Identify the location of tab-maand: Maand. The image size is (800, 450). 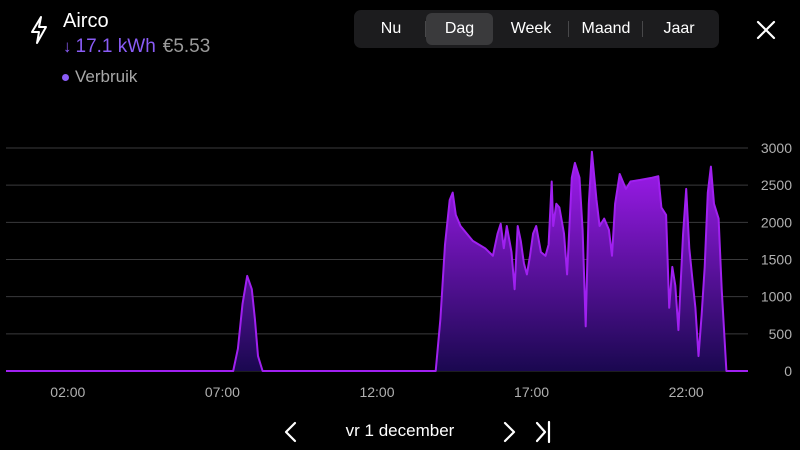
(606, 29).